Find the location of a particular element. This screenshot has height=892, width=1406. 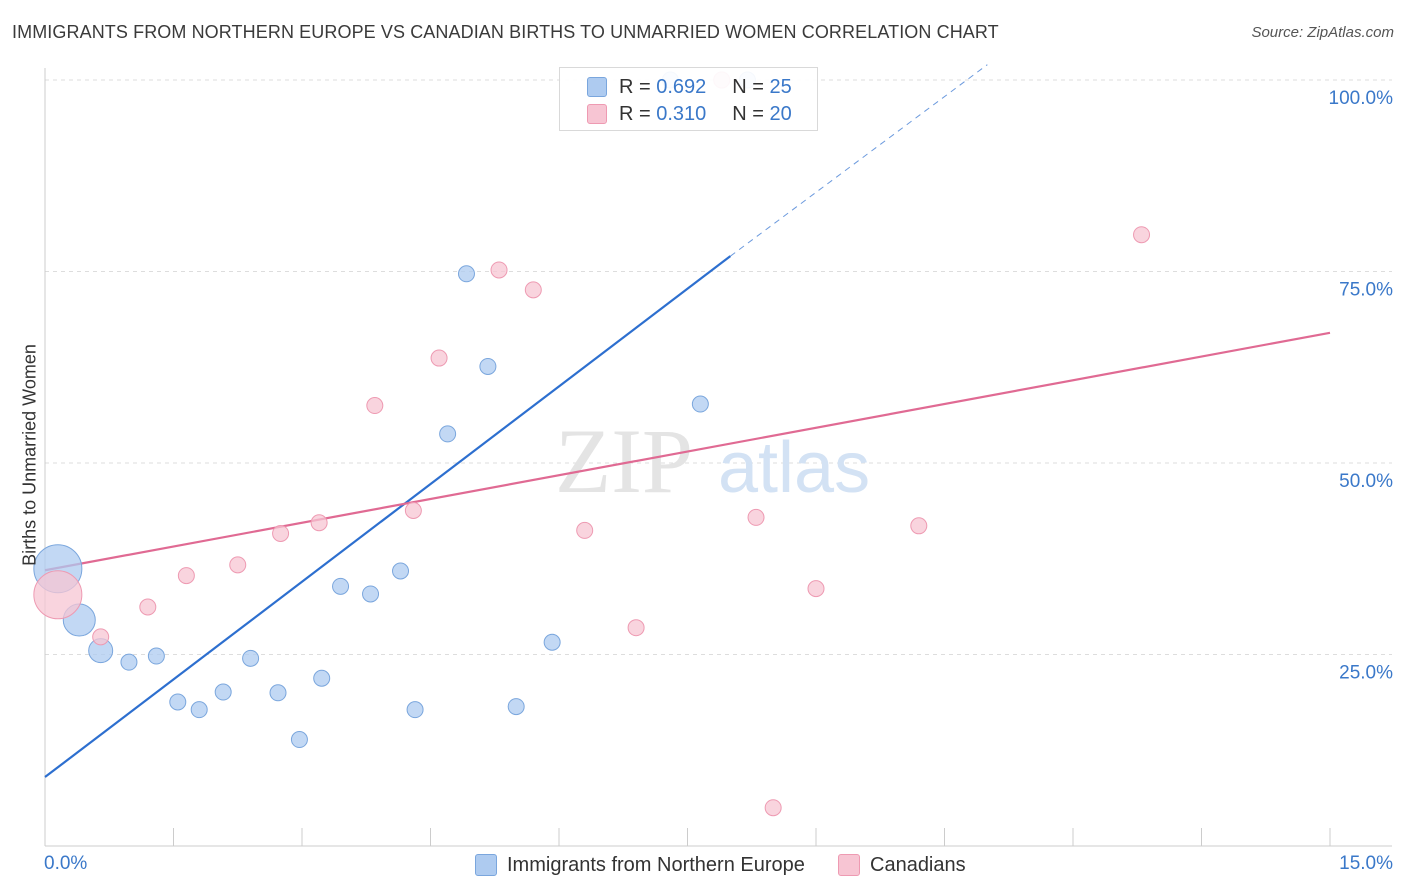

legend: R = 0.692 N = 25 R = 0.310 N = 20 is located at coordinates (688, 99).